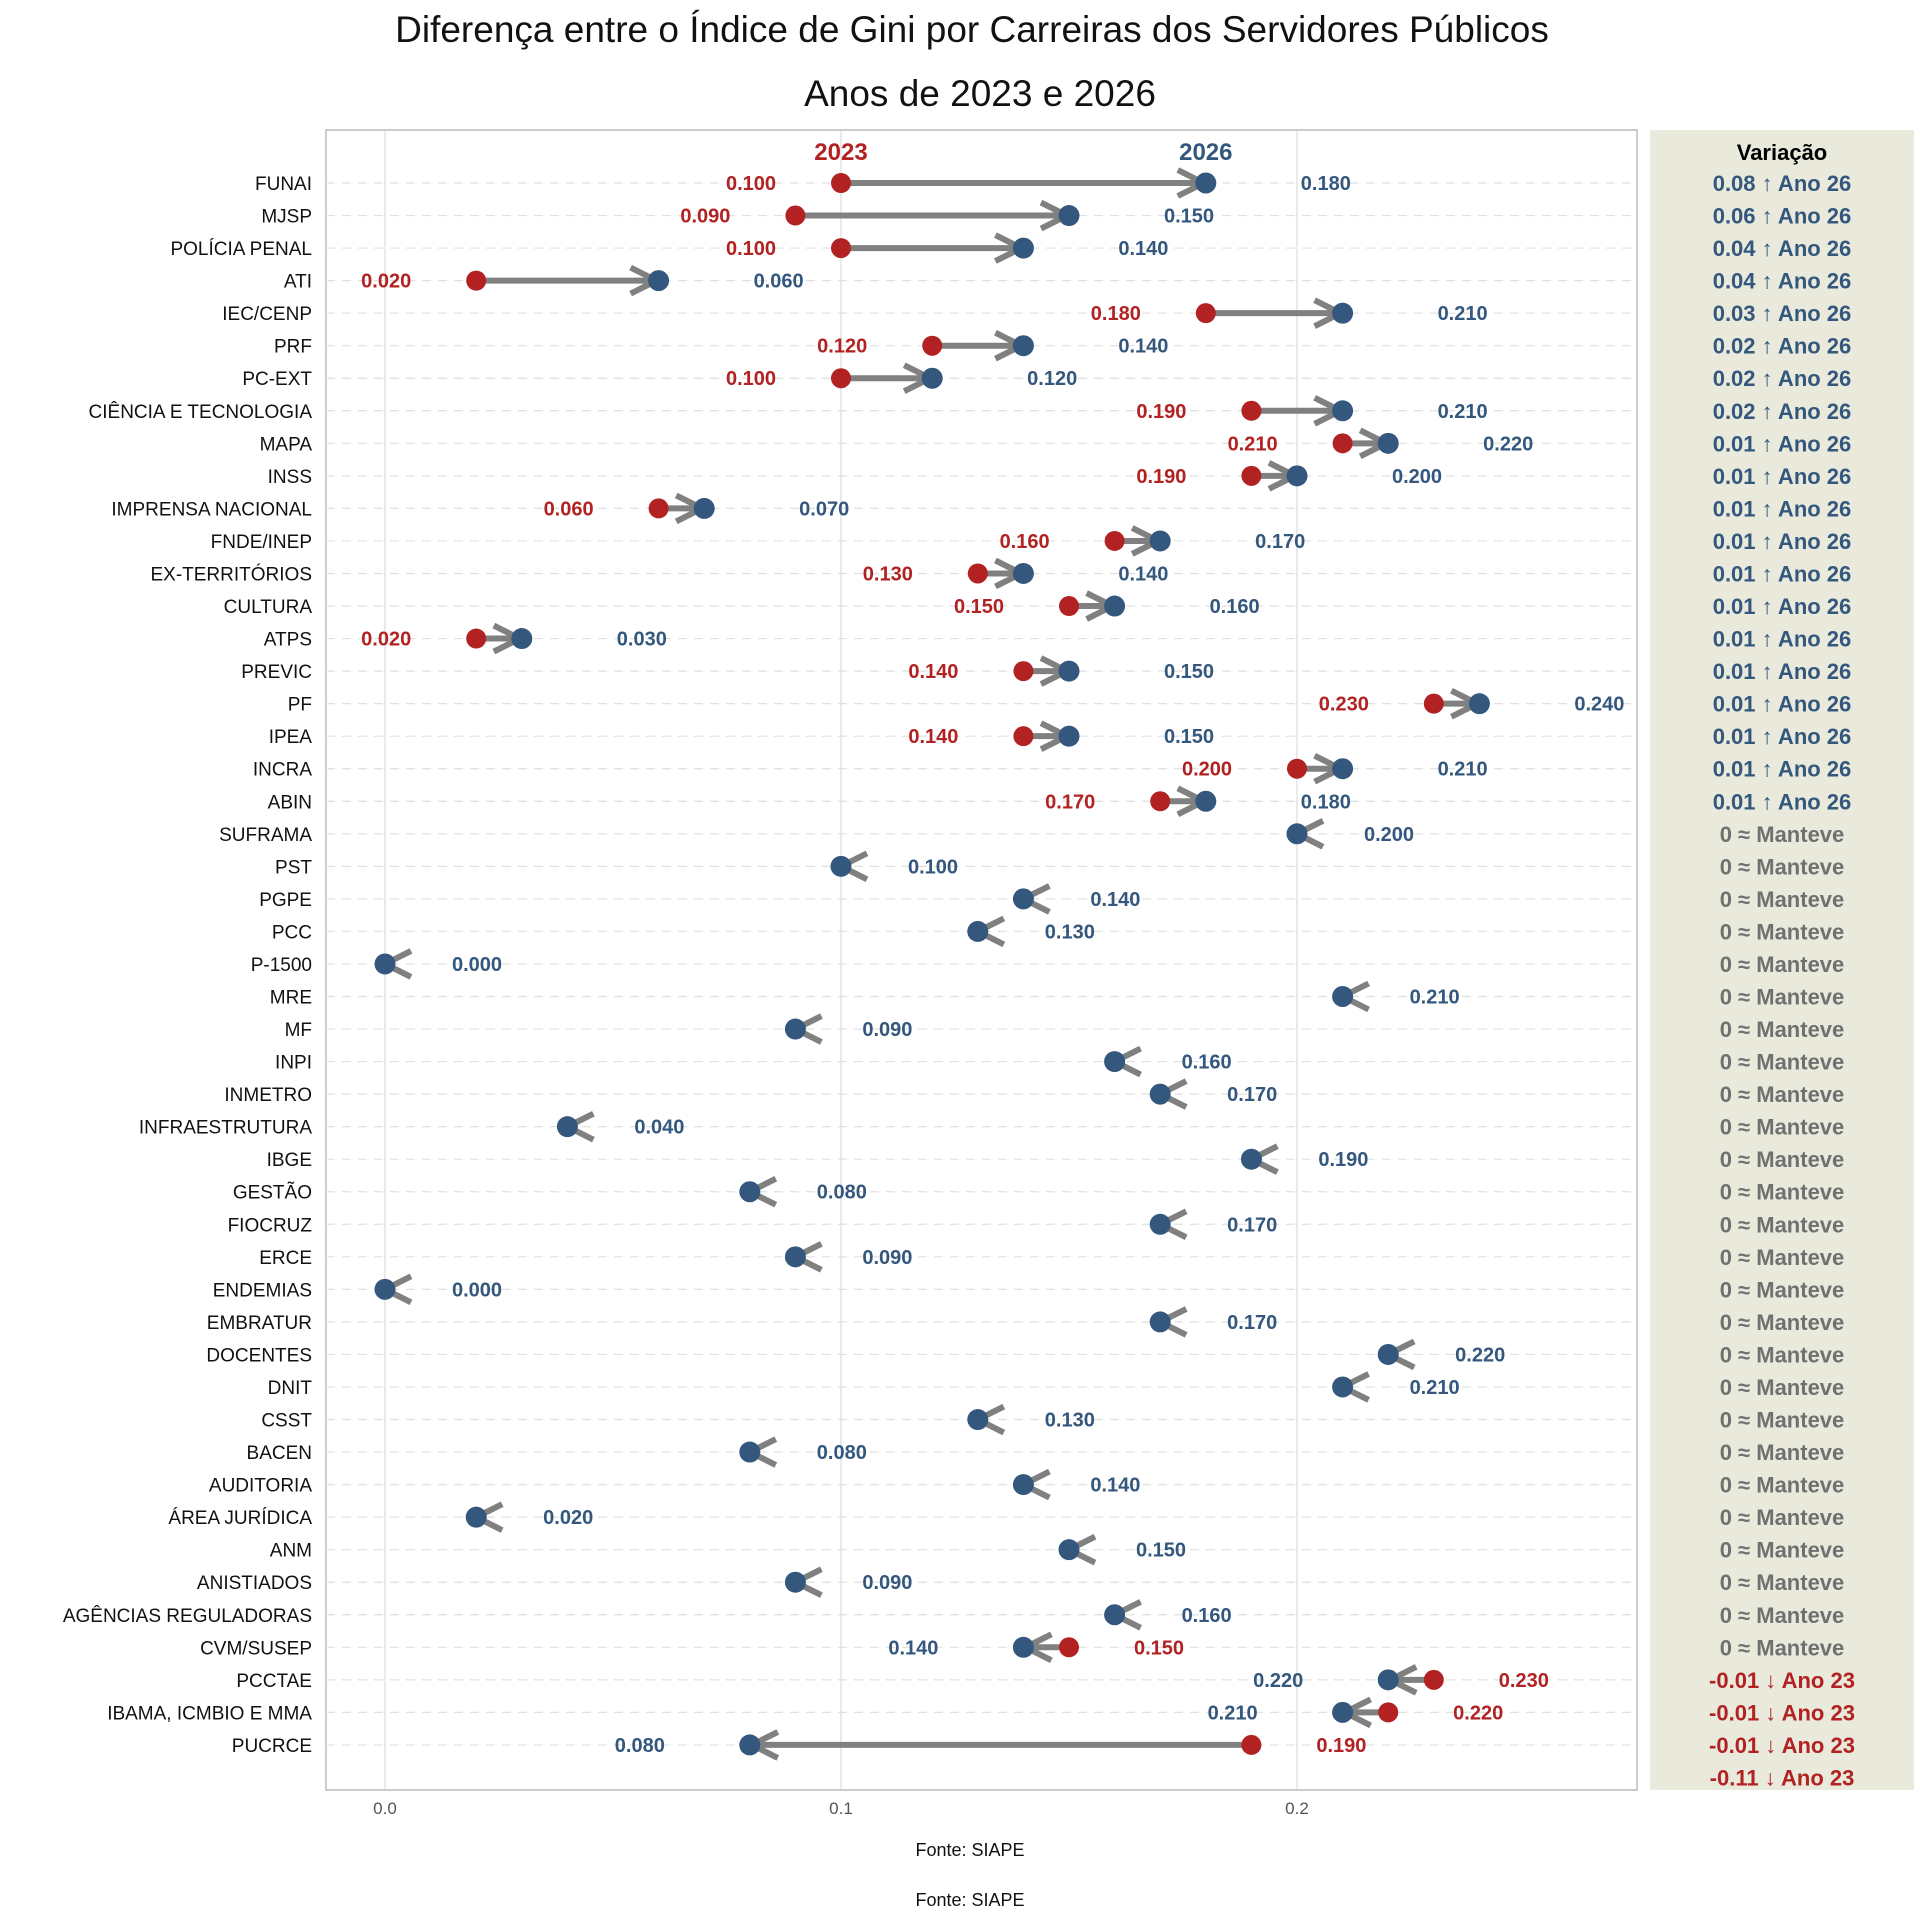  Describe the element at coordinates (918, 1647) in the screenshot. I see `dumbbell-row: CVM/SUSEP 0.150 0.140` at that location.